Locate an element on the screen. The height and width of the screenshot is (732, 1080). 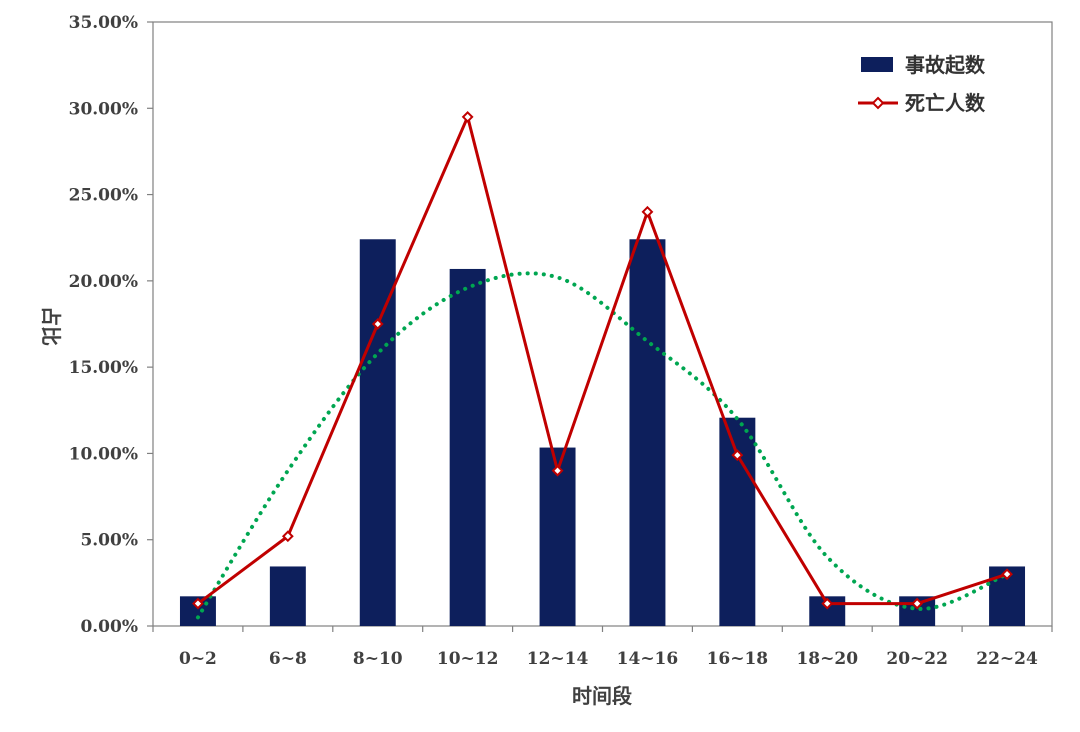
y-axis-title: 占比 is located at coordinates (51, 326).